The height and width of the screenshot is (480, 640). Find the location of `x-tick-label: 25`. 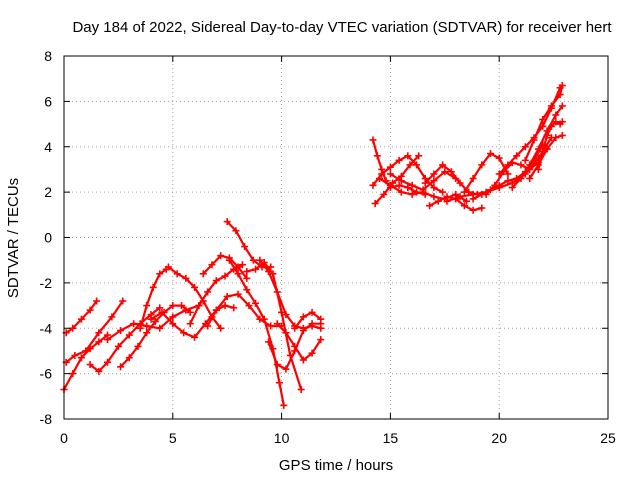

x-tick-label: 25 is located at coordinates (608, 438).